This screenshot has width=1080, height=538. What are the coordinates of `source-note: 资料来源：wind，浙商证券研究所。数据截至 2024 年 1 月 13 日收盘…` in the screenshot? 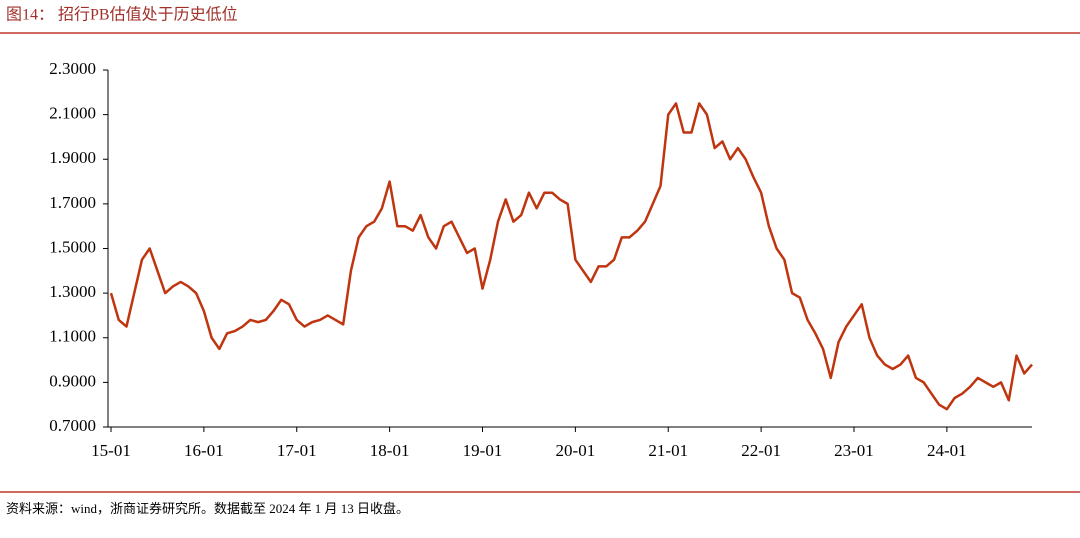 It's located at (207, 508).